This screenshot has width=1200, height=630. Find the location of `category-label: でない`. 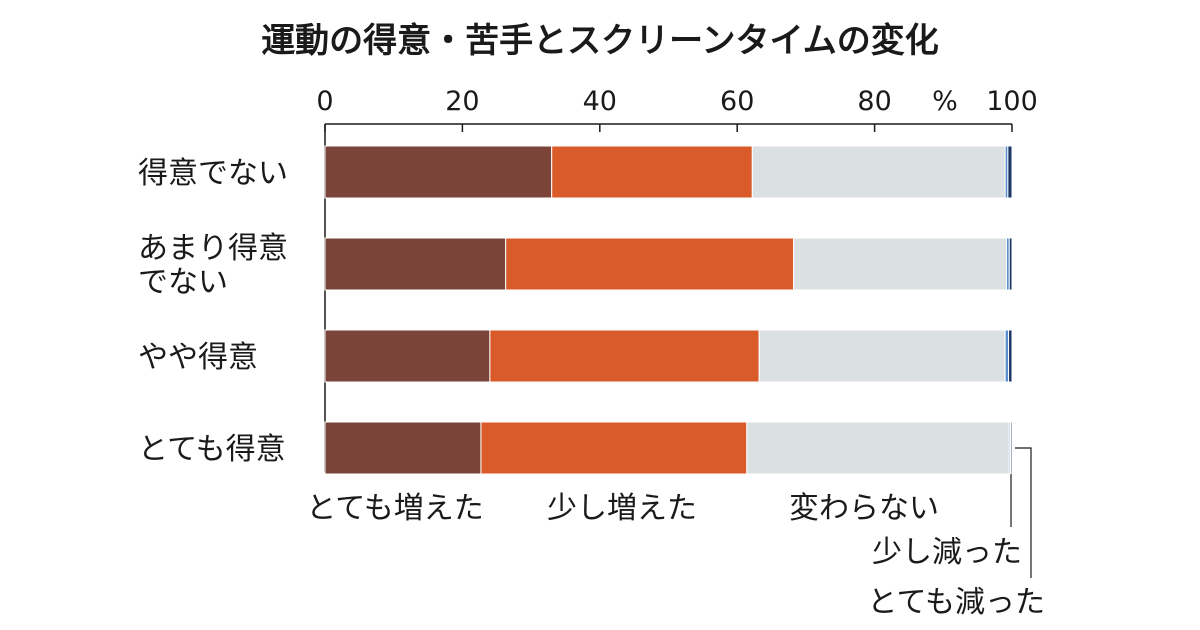

category-label: でない is located at coordinates (183, 282).